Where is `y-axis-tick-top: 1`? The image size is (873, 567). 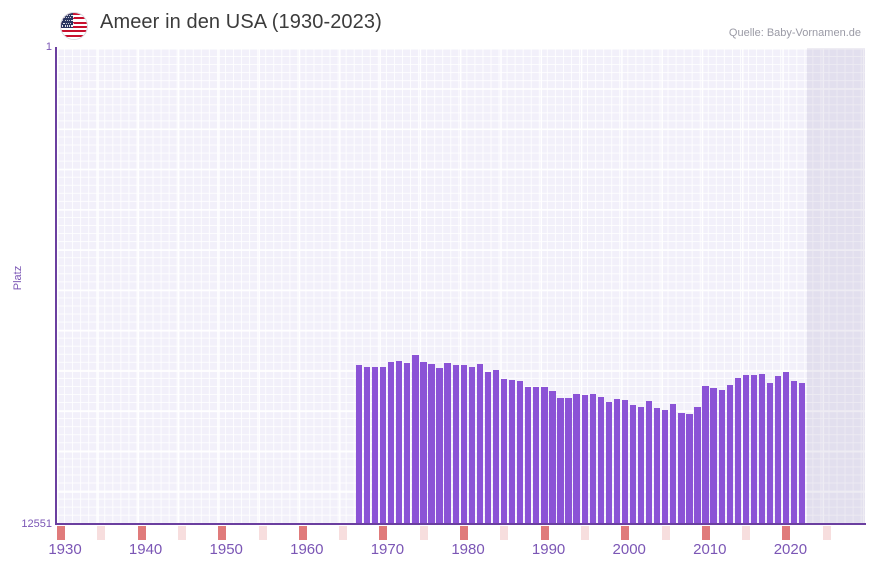
y-axis-tick-top: 1 is located at coordinates (48, 47).